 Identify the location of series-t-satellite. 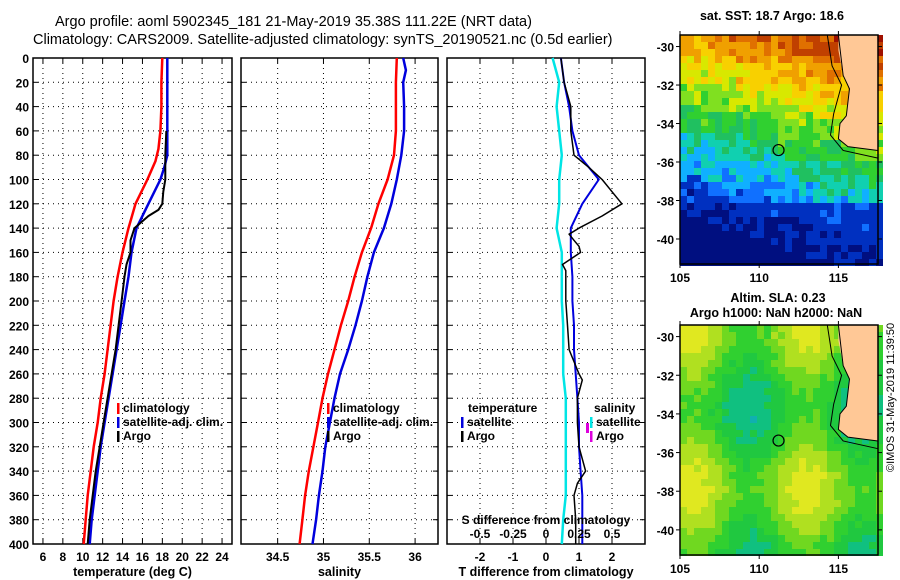
(579, 300).